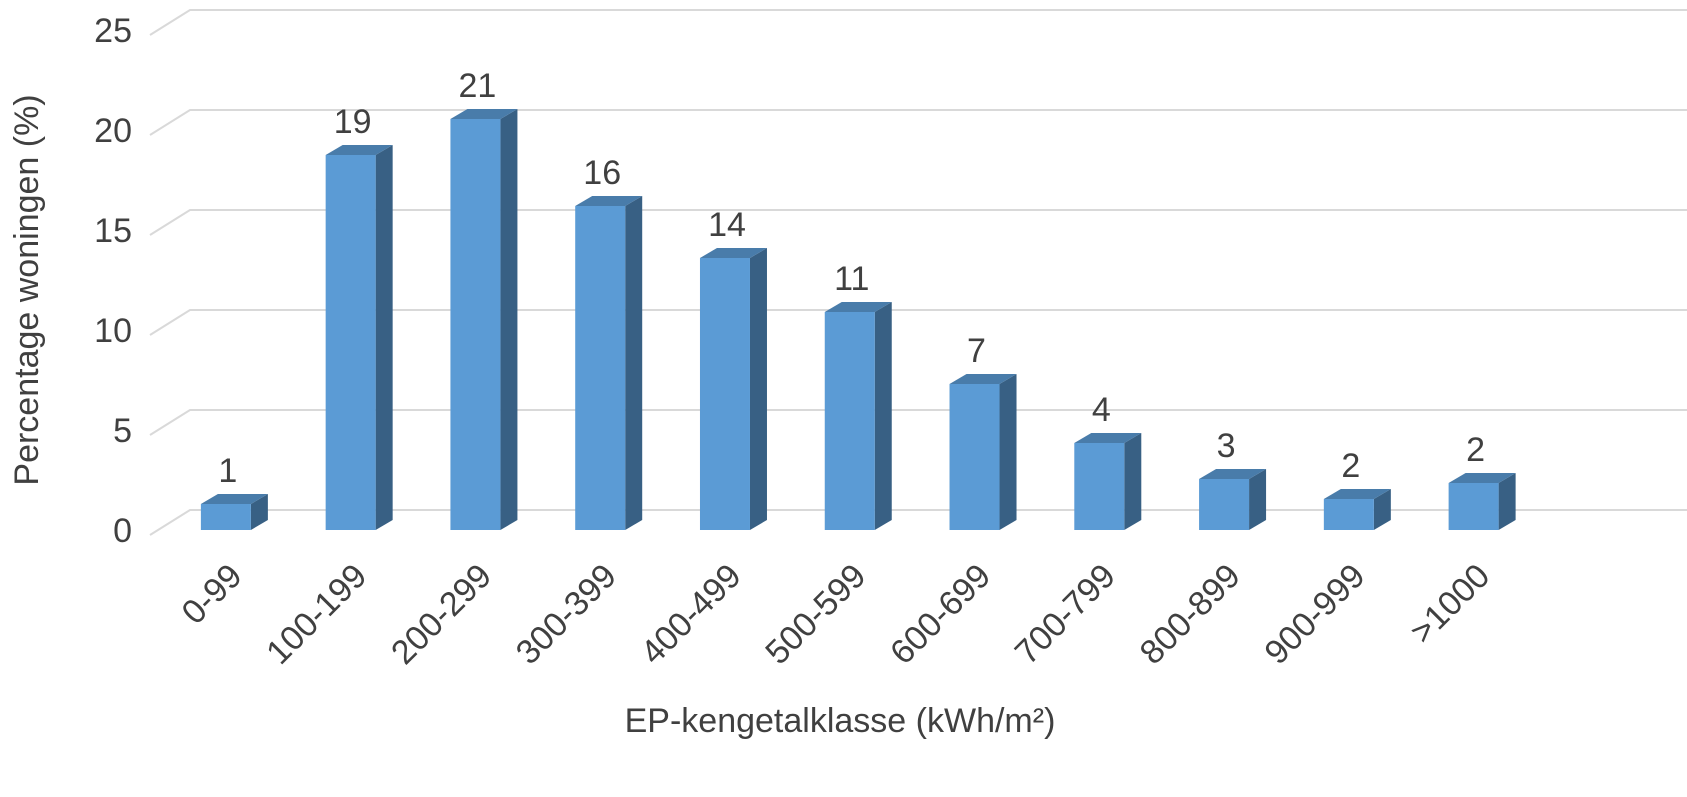  What do you see at coordinates (566, 614) in the screenshot?
I see `x-tick-label: 300-399` at bounding box center [566, 614].